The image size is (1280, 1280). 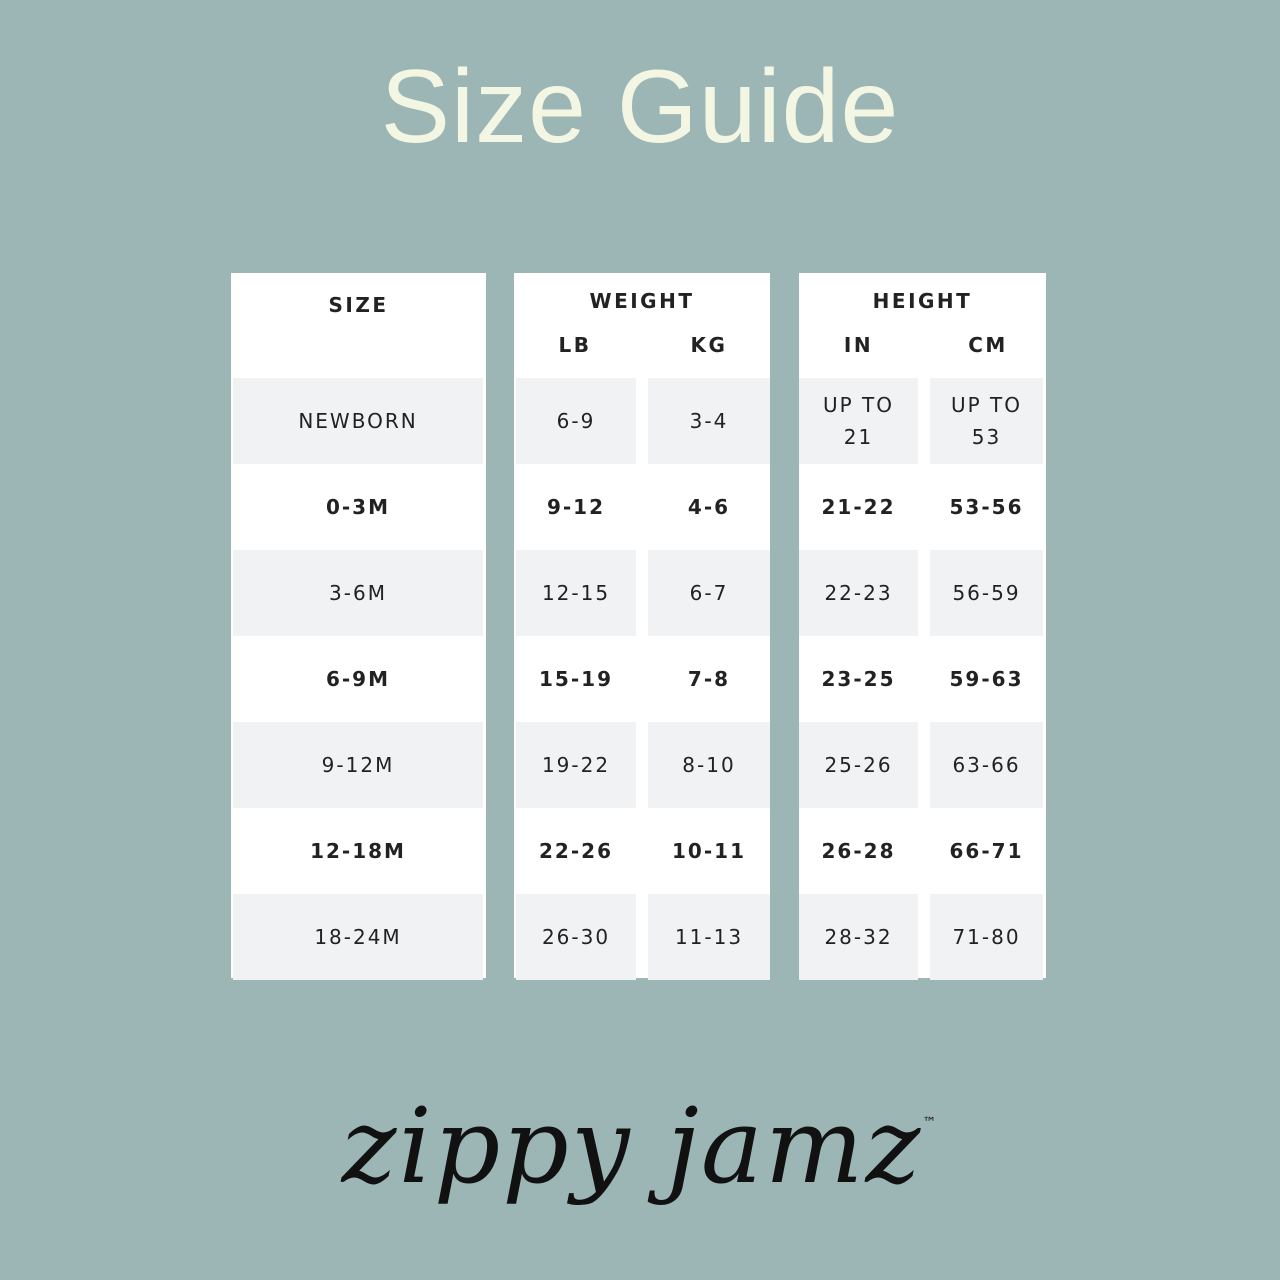 I want to click on cell-cm: 63-66, so click(x=986, y=765).